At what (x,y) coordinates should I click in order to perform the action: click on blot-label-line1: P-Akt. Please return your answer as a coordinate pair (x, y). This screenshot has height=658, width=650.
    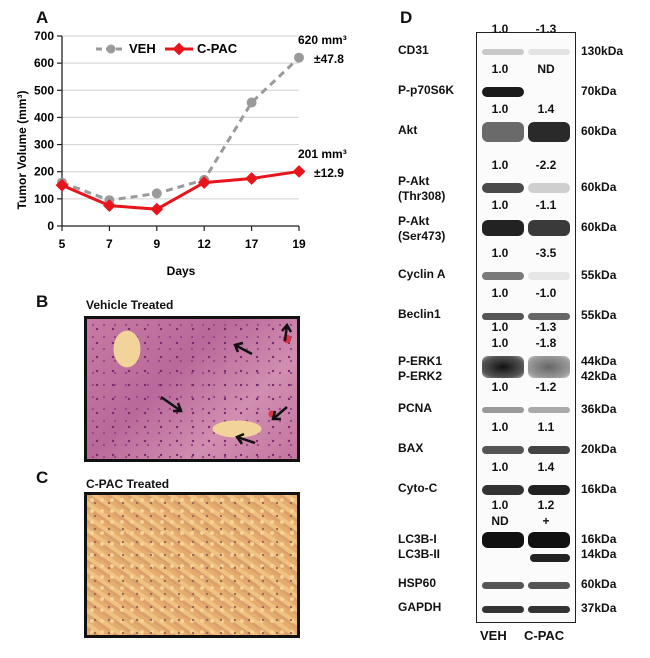
    Looking at the image, I should click on (414, 181).